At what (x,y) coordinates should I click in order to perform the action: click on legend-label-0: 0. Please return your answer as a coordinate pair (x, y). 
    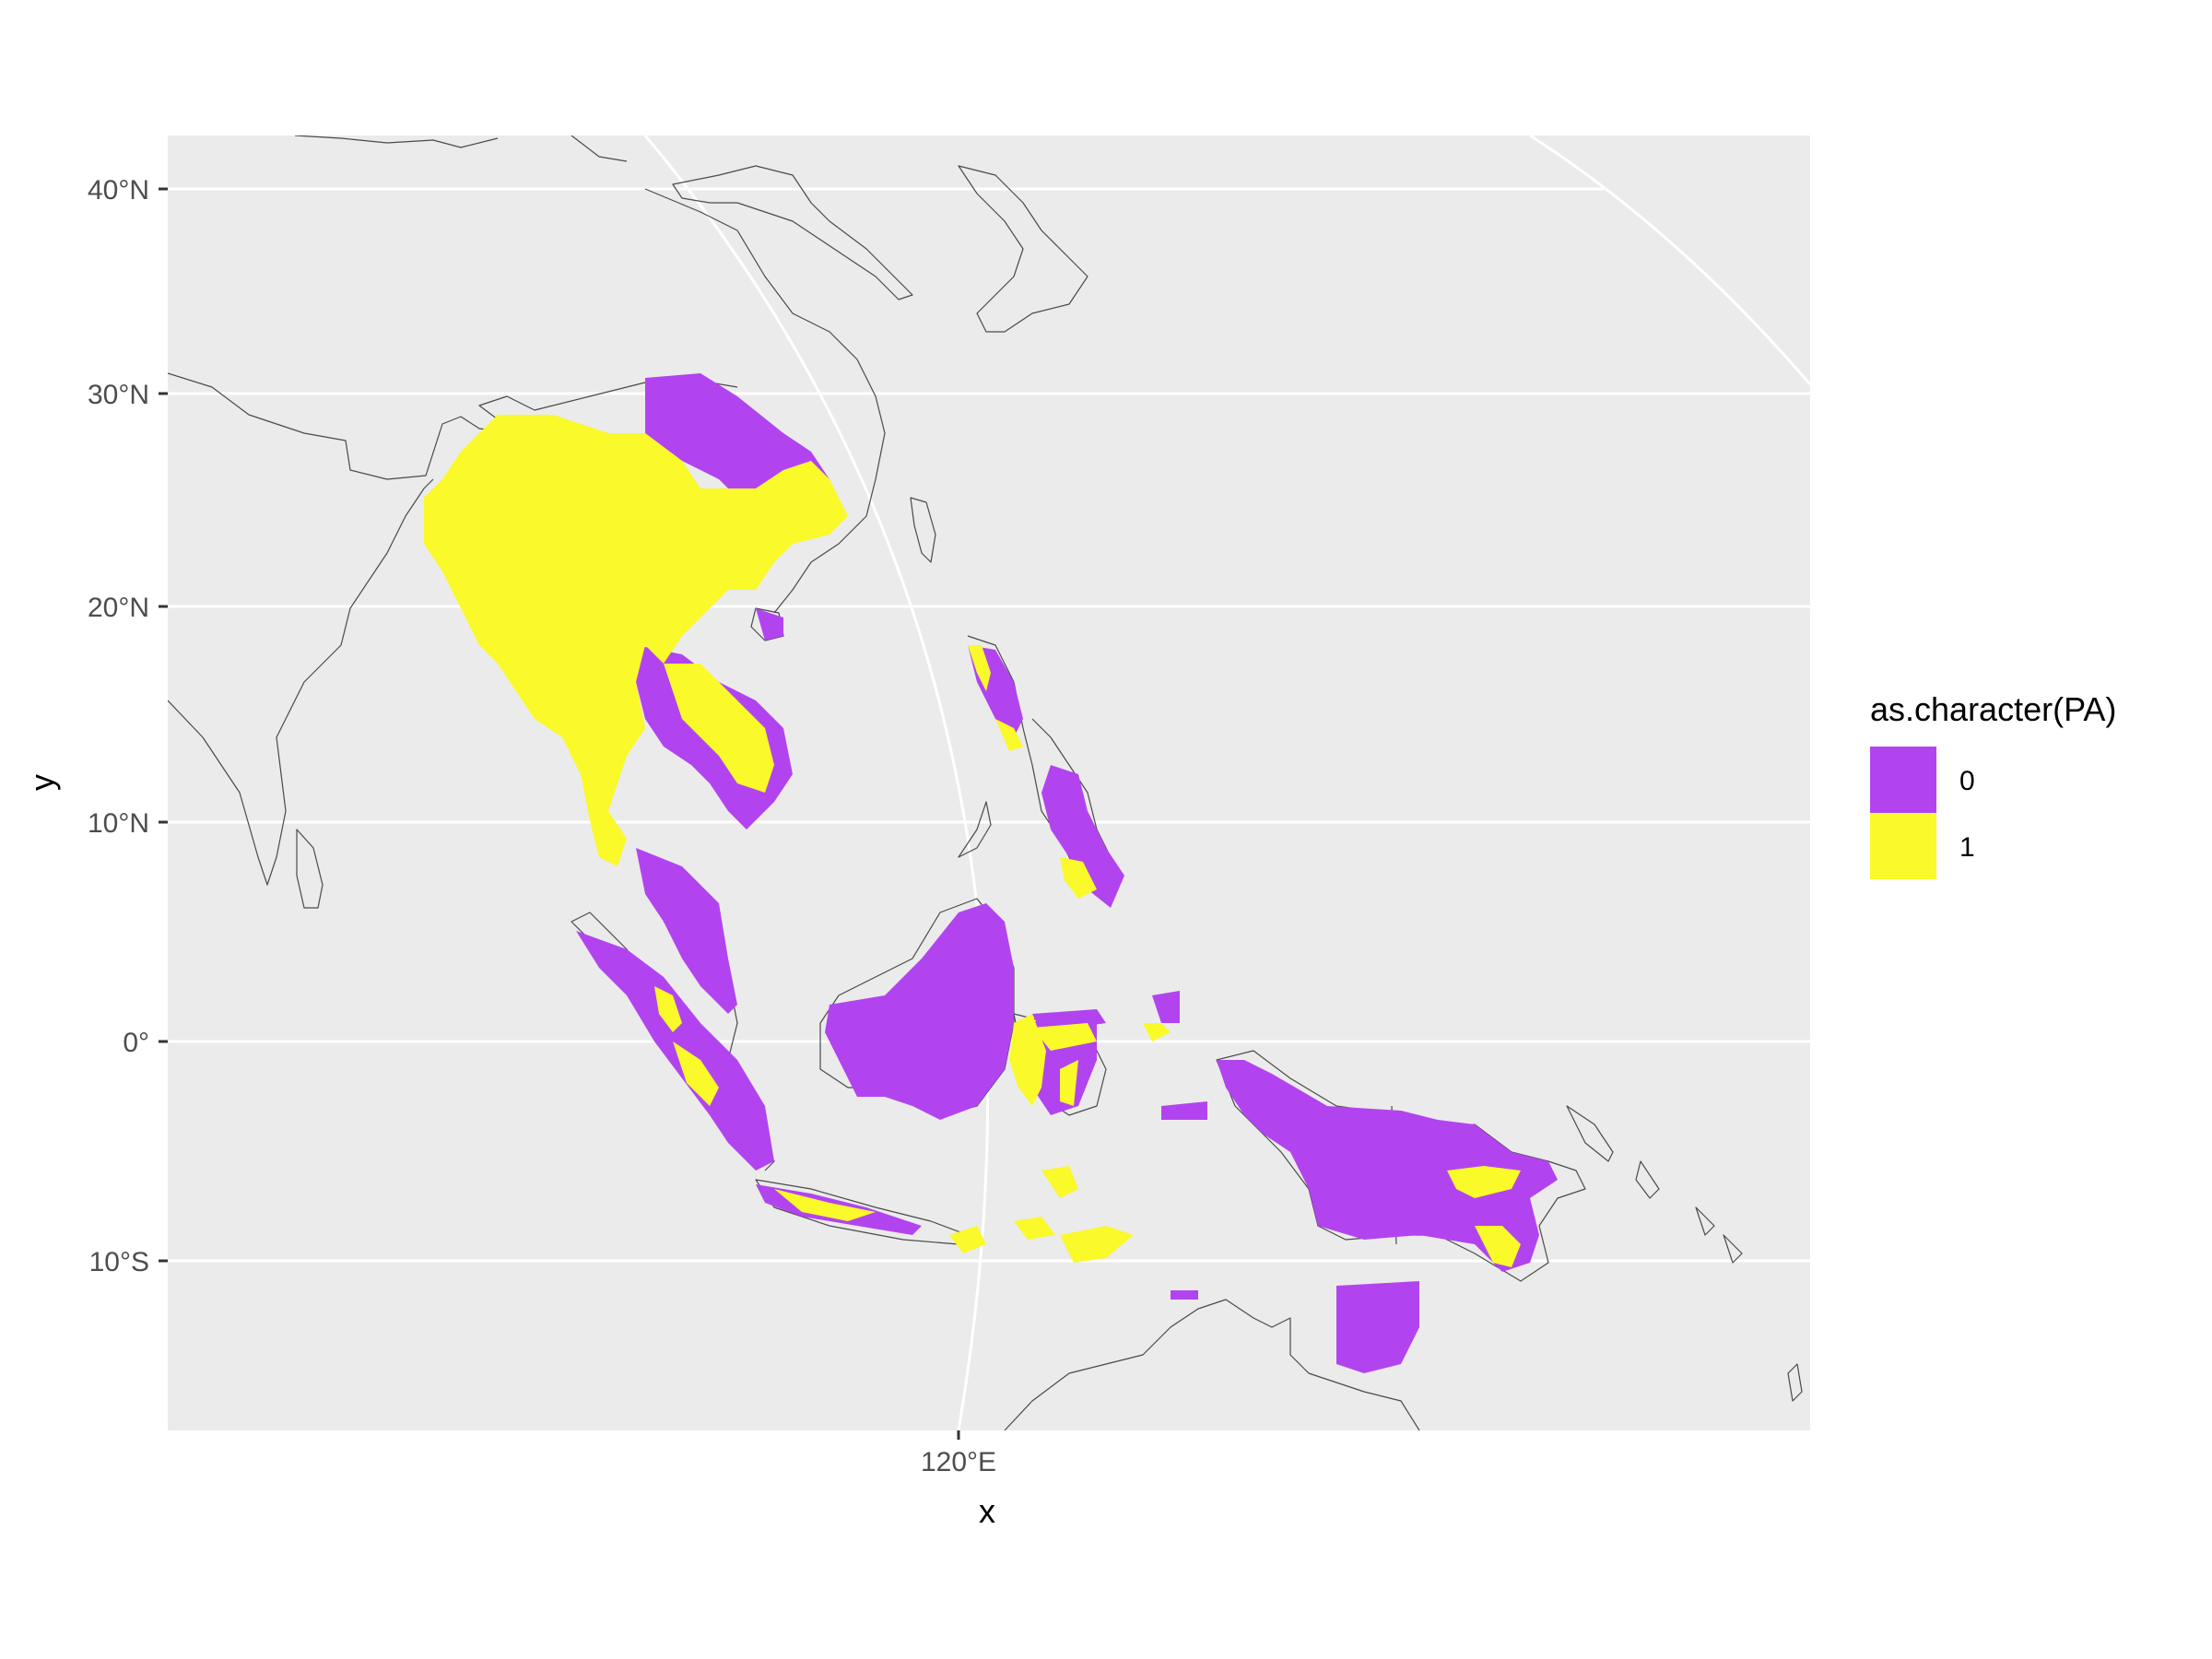
    Looking at the image, I should click on (1967, 781).